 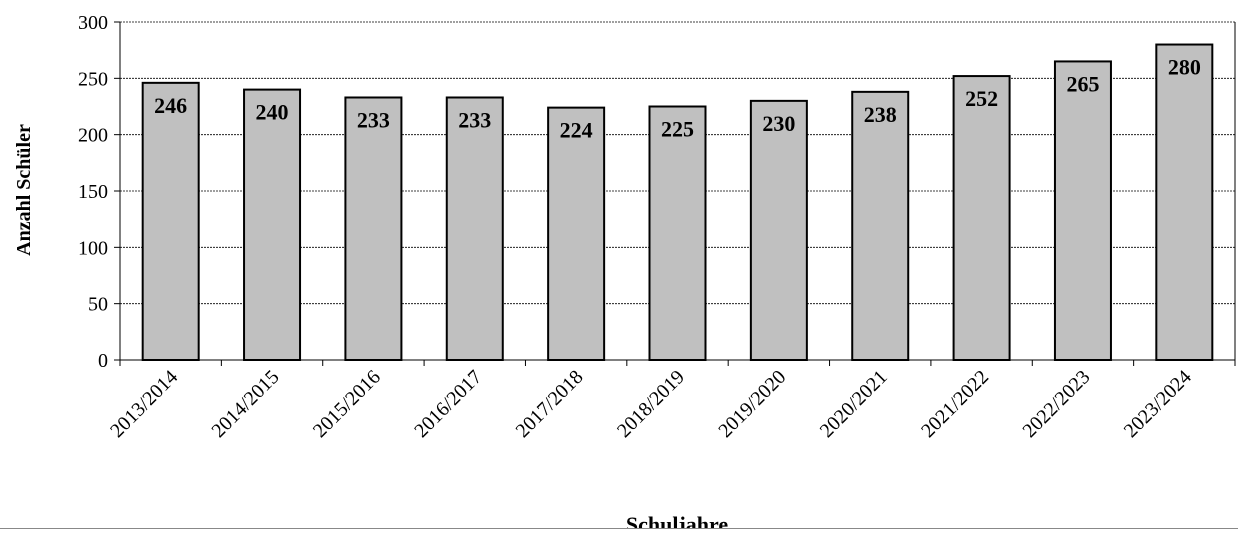 I want to click on y-tick-label: 100, so click(x=93, y=248).